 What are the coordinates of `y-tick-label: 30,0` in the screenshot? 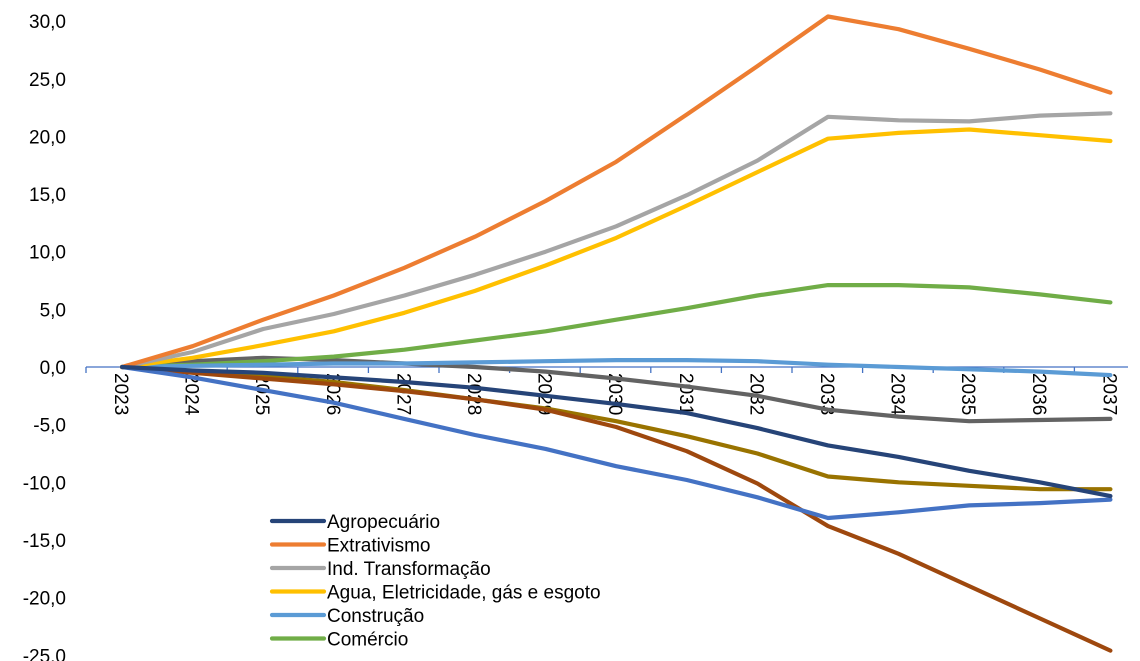 It's located at (47, 22).